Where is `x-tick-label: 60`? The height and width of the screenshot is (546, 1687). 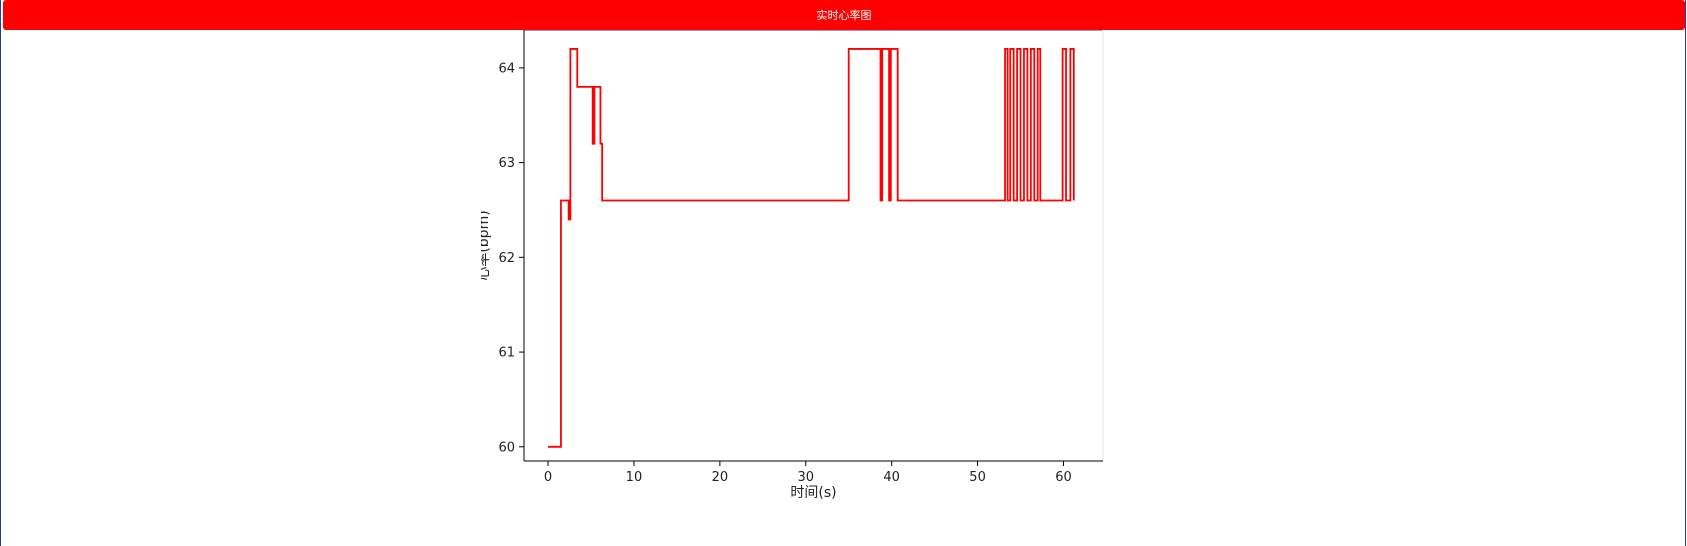
x-tick-label: 60 is located at coordinates (1063, 477).